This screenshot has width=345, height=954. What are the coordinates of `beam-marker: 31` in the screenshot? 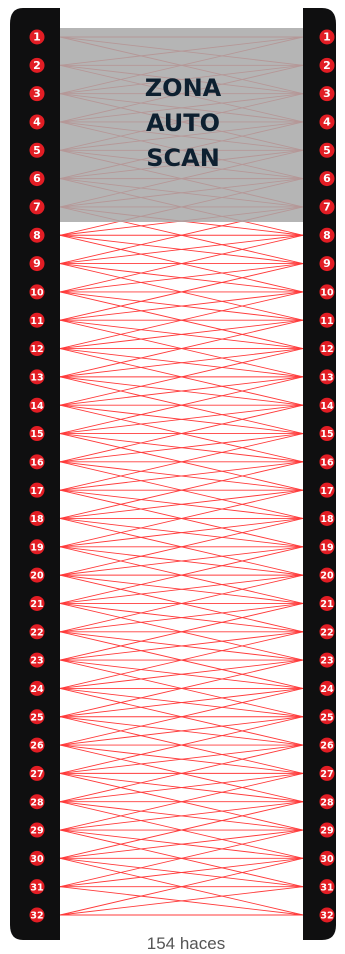 It's located at (37, 886).